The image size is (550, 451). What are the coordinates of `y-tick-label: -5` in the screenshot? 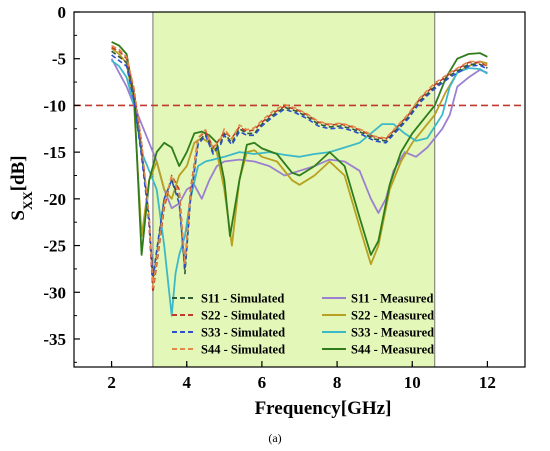 It's located at (59, 59).